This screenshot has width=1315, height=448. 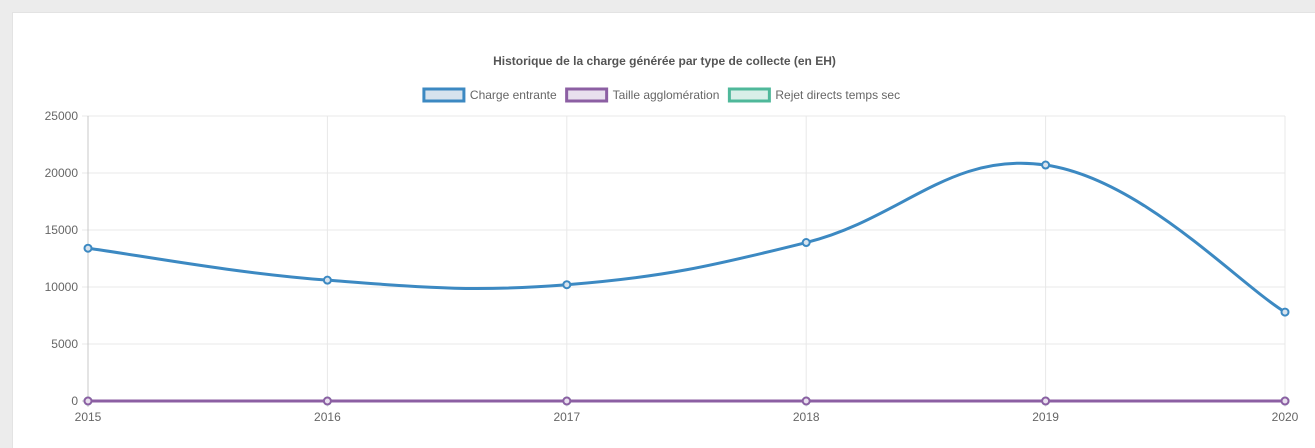 What do you see at coordinates (64, 344) in the screenshot?
I see `y-tick-label: 5000` at bounding box center [64, 344].